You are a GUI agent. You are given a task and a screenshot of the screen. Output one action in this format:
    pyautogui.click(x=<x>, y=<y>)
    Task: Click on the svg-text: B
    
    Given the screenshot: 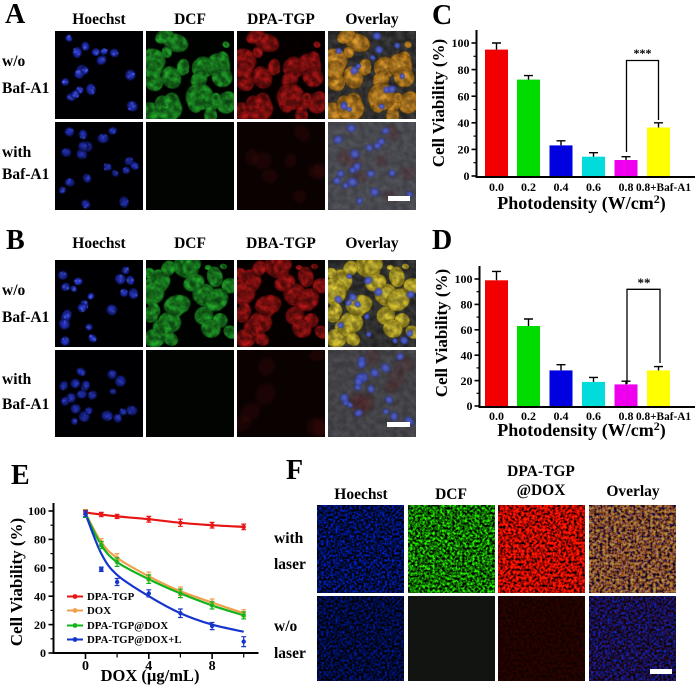 What is the action you would take?
    pyautogui.click(x=15, y=240)
    